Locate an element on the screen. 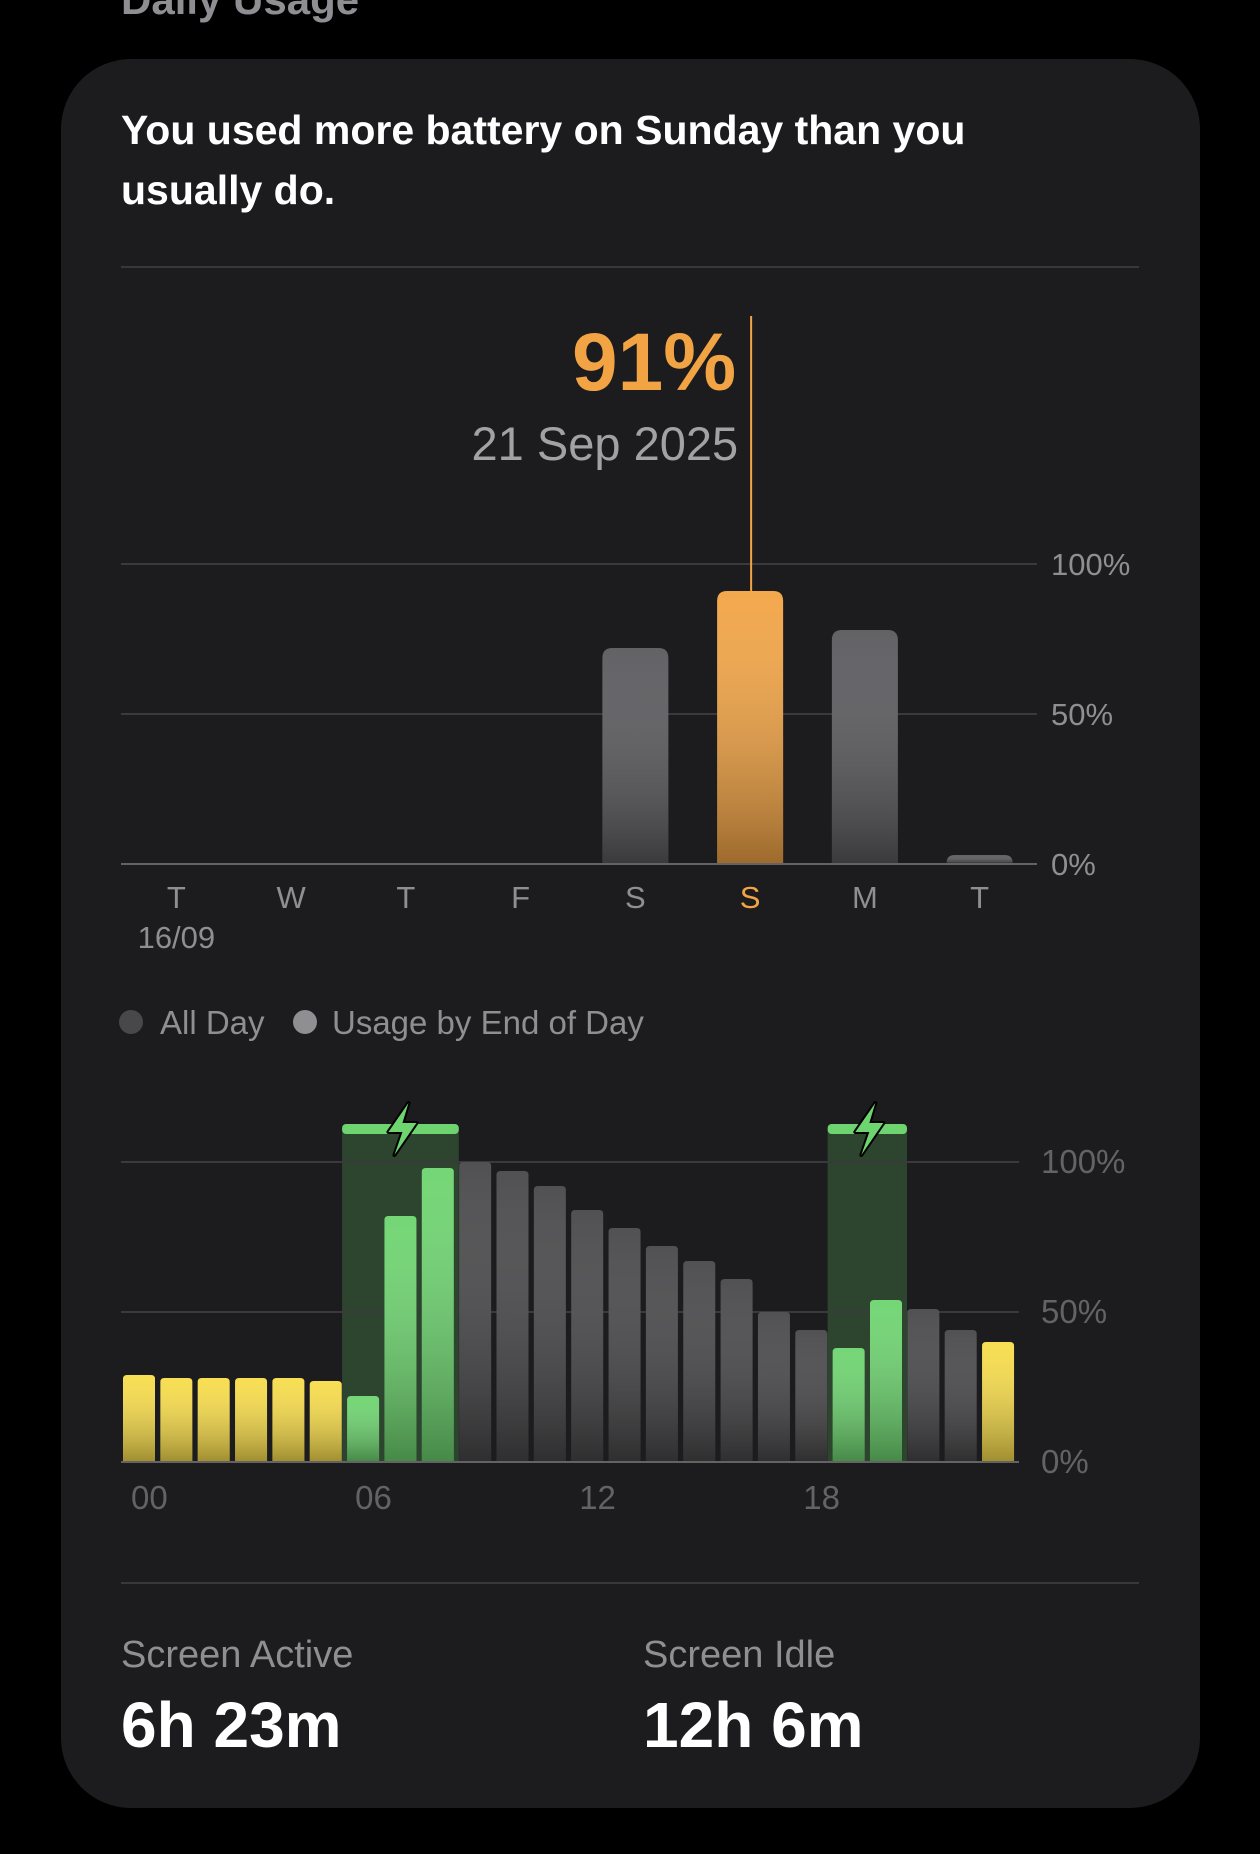  legend-label: Usage by End of Day is located at coordinates (488, 1022).